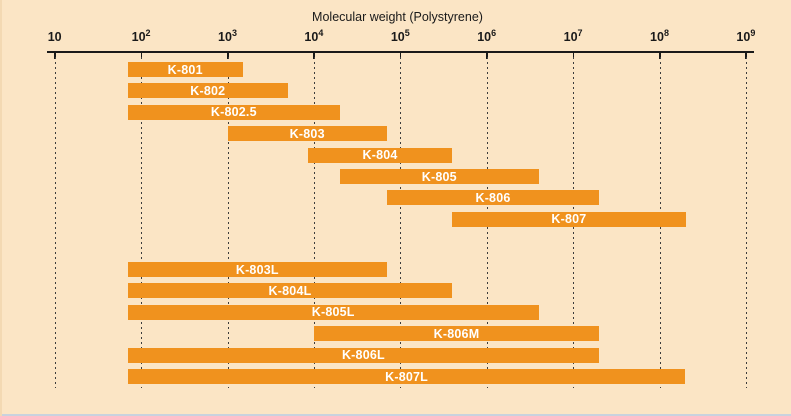 The height and width of the screenshot is (416, 791). I want to click on bar-k-806: K-806, so click(493, 198).